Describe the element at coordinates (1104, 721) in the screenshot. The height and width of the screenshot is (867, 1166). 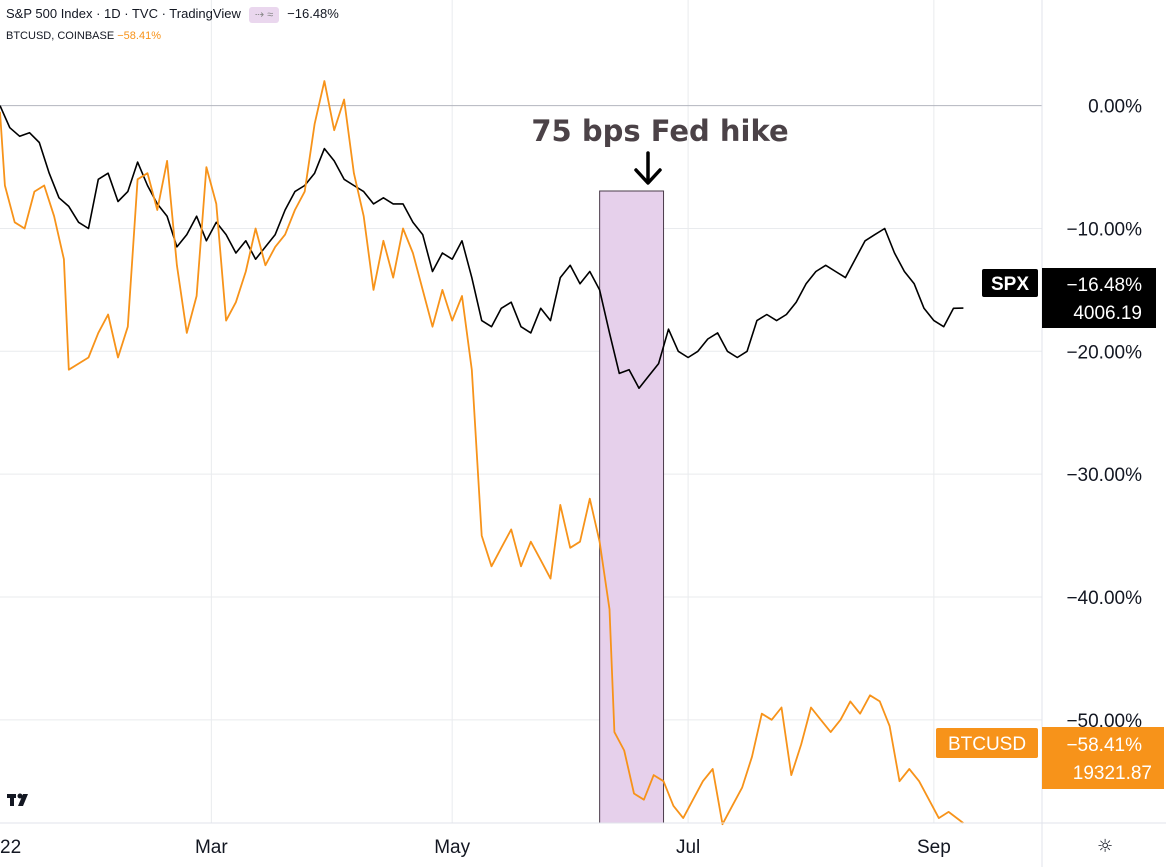
I see `y-tick-label: −50.00%` at that location.